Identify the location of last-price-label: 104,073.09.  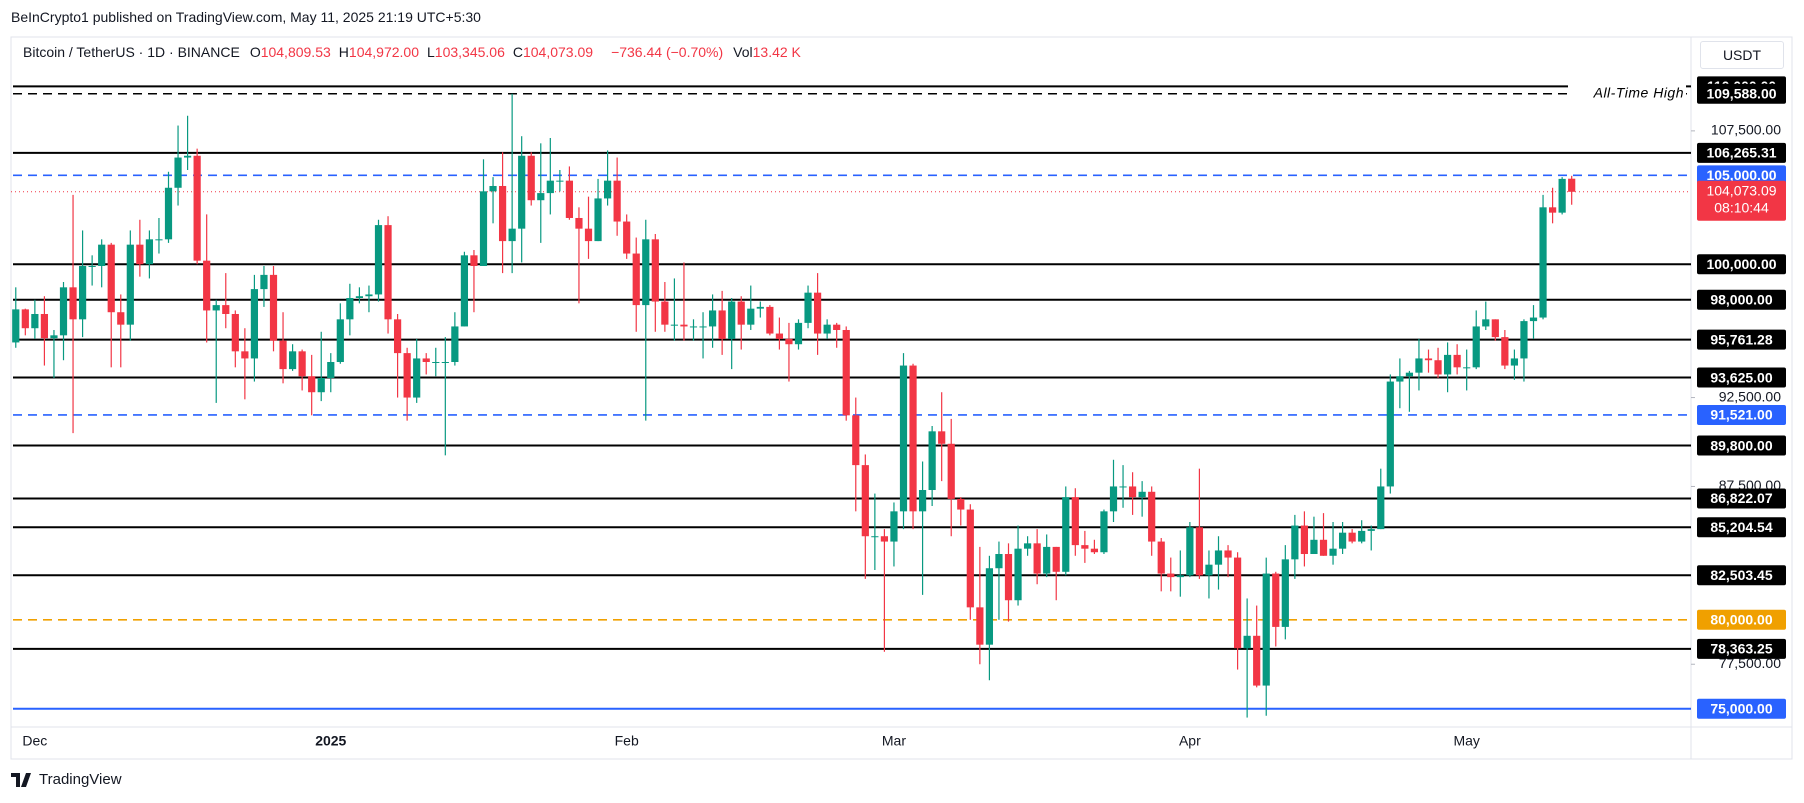
(1741, 191).